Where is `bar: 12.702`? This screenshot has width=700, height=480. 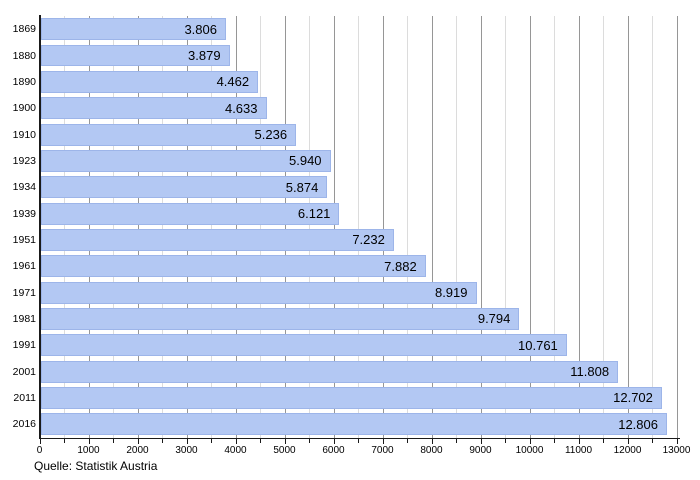 bar: 12.702 is located at coordinates (351, 398).